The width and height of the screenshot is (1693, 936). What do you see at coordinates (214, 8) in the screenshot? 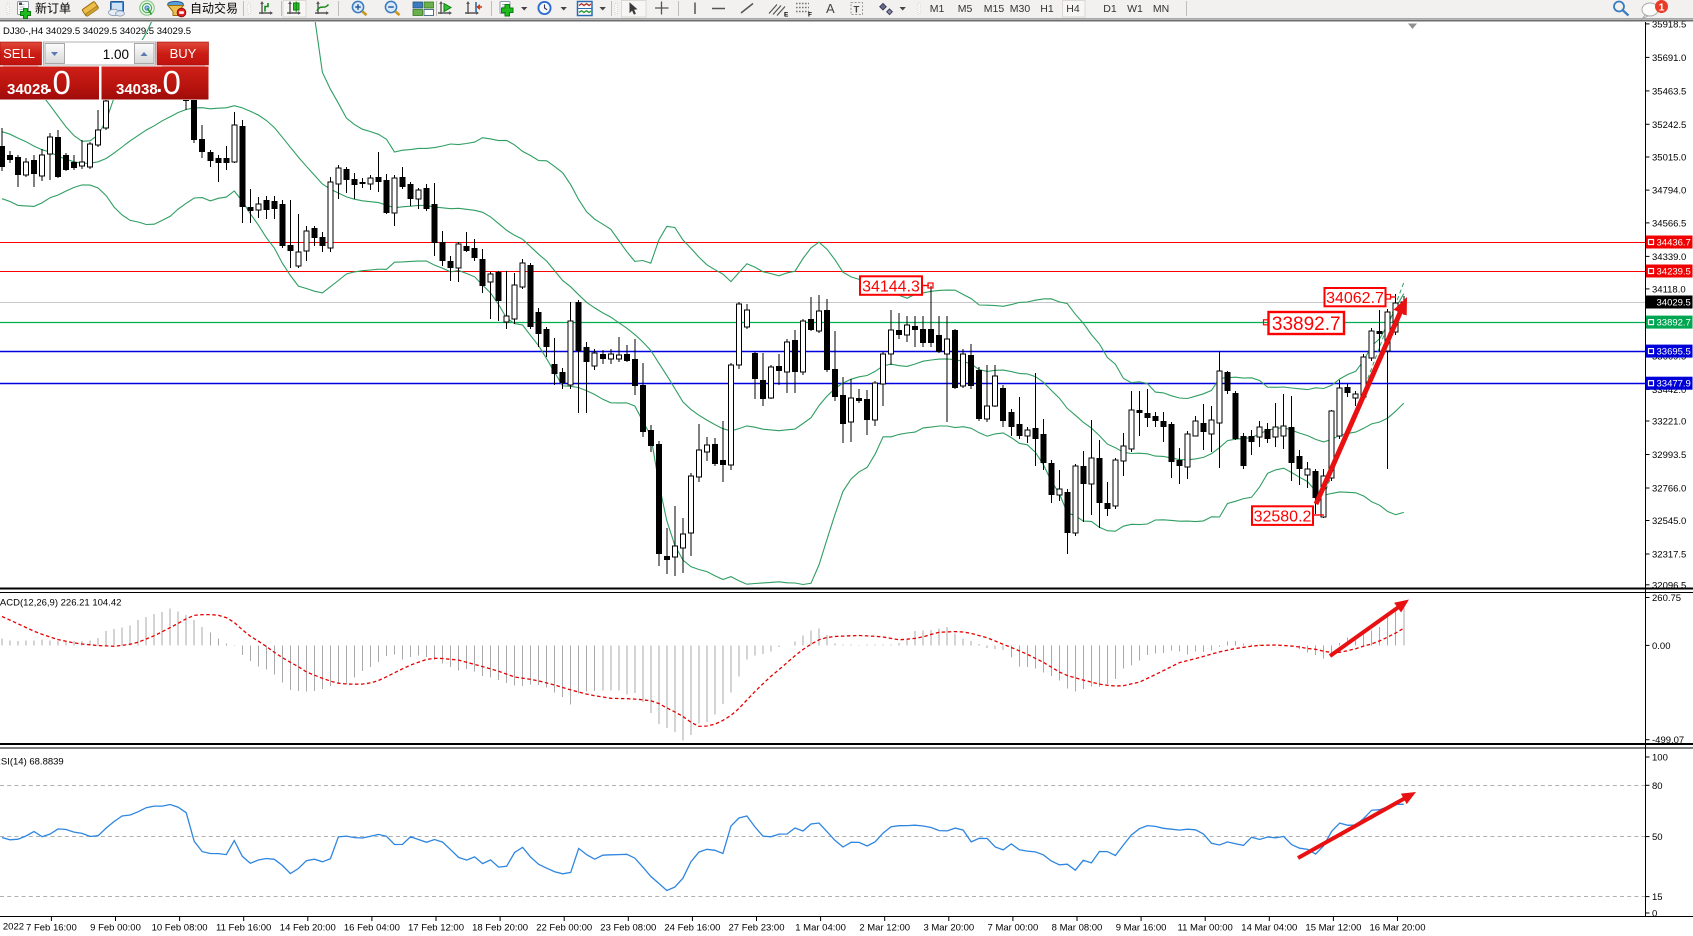
I see `svg-text: 自动交易` at bounding box center [214, 8].